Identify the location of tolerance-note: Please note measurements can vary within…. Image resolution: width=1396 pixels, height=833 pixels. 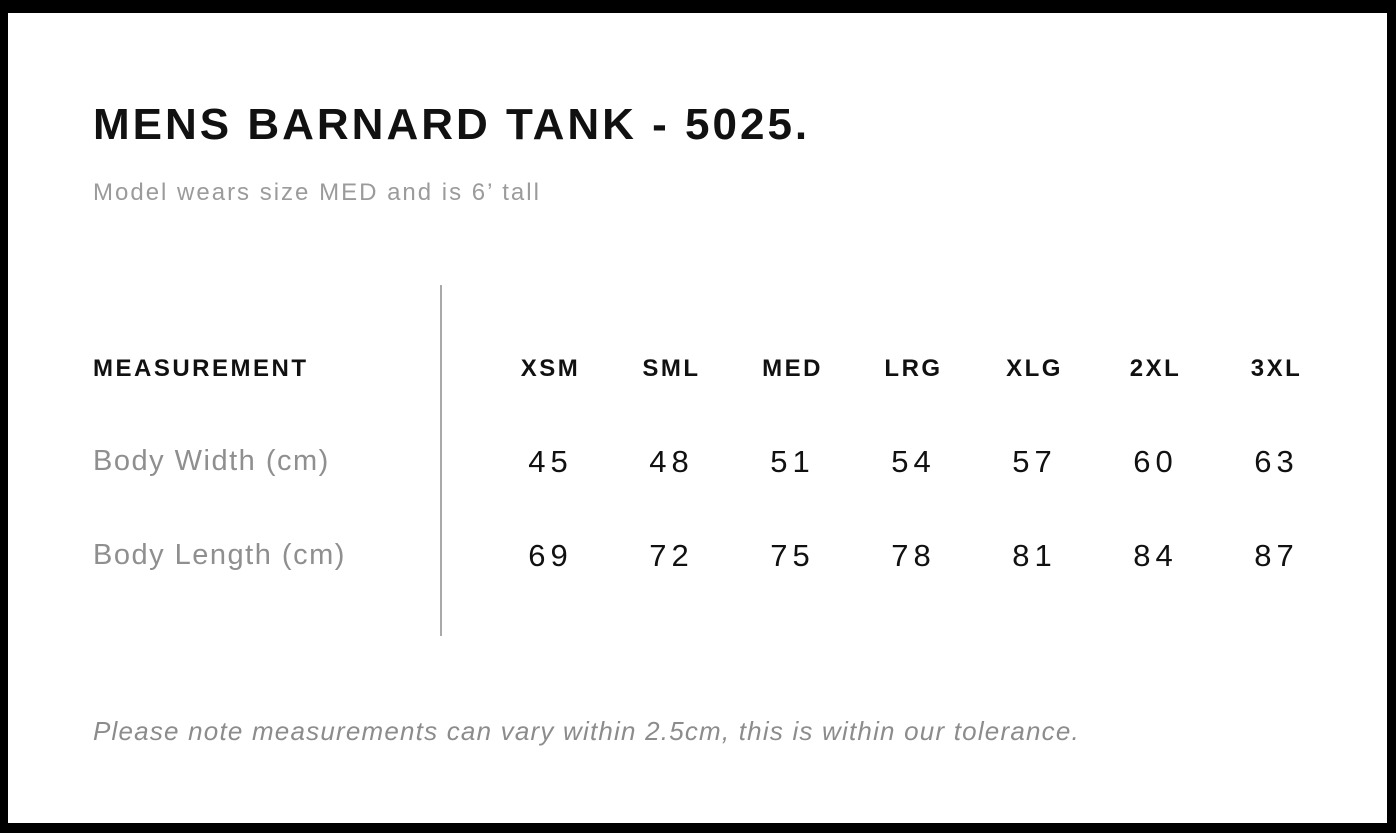
(586, 731).